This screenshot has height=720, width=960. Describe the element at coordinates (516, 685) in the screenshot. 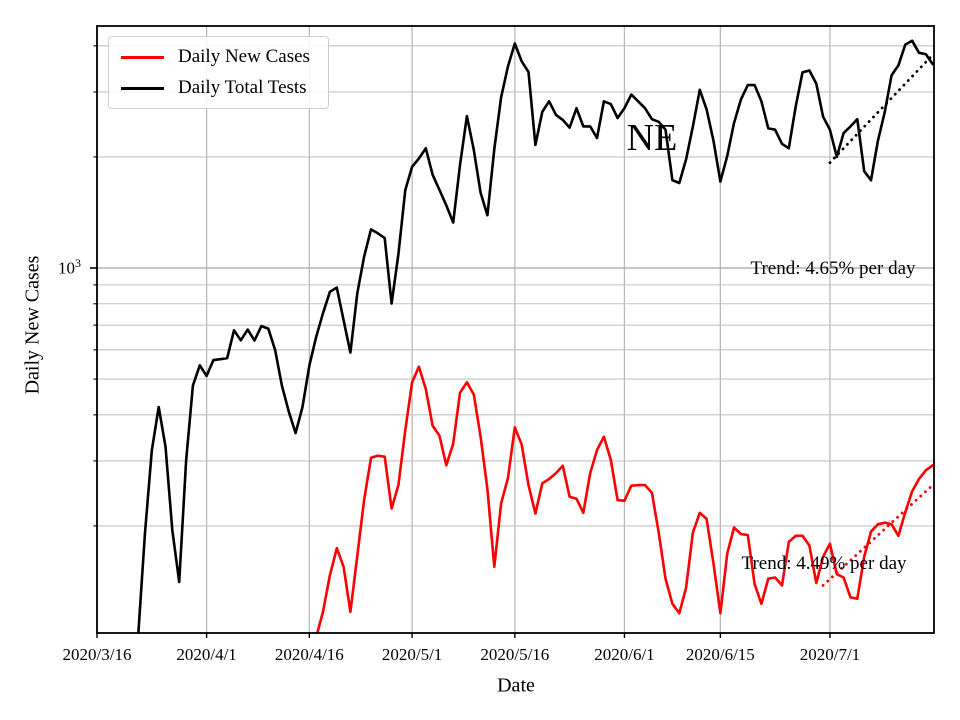

I see `x-axis-label: Date` at that location.